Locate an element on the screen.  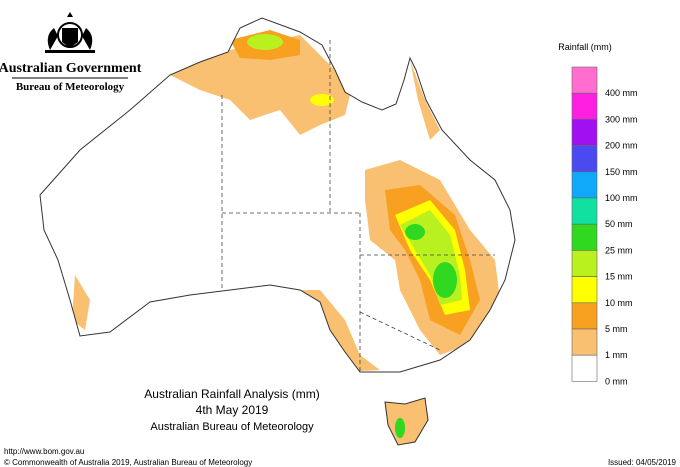
title: Australian Rainfall Analysis (mm) is located at coordinates (231, 394).